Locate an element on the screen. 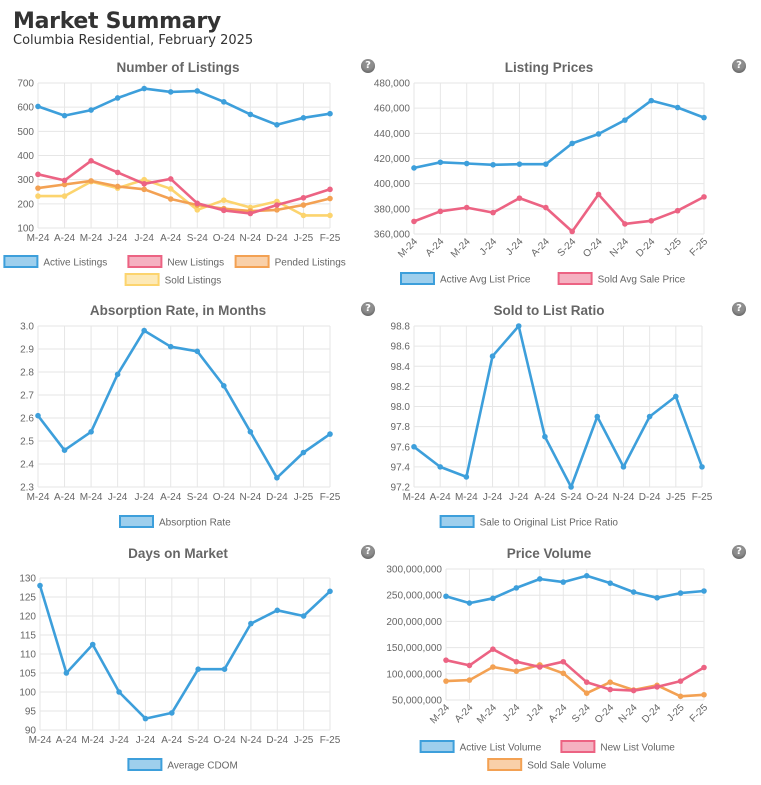  y-tick-label: 90 is located at coordinates (31, 731).